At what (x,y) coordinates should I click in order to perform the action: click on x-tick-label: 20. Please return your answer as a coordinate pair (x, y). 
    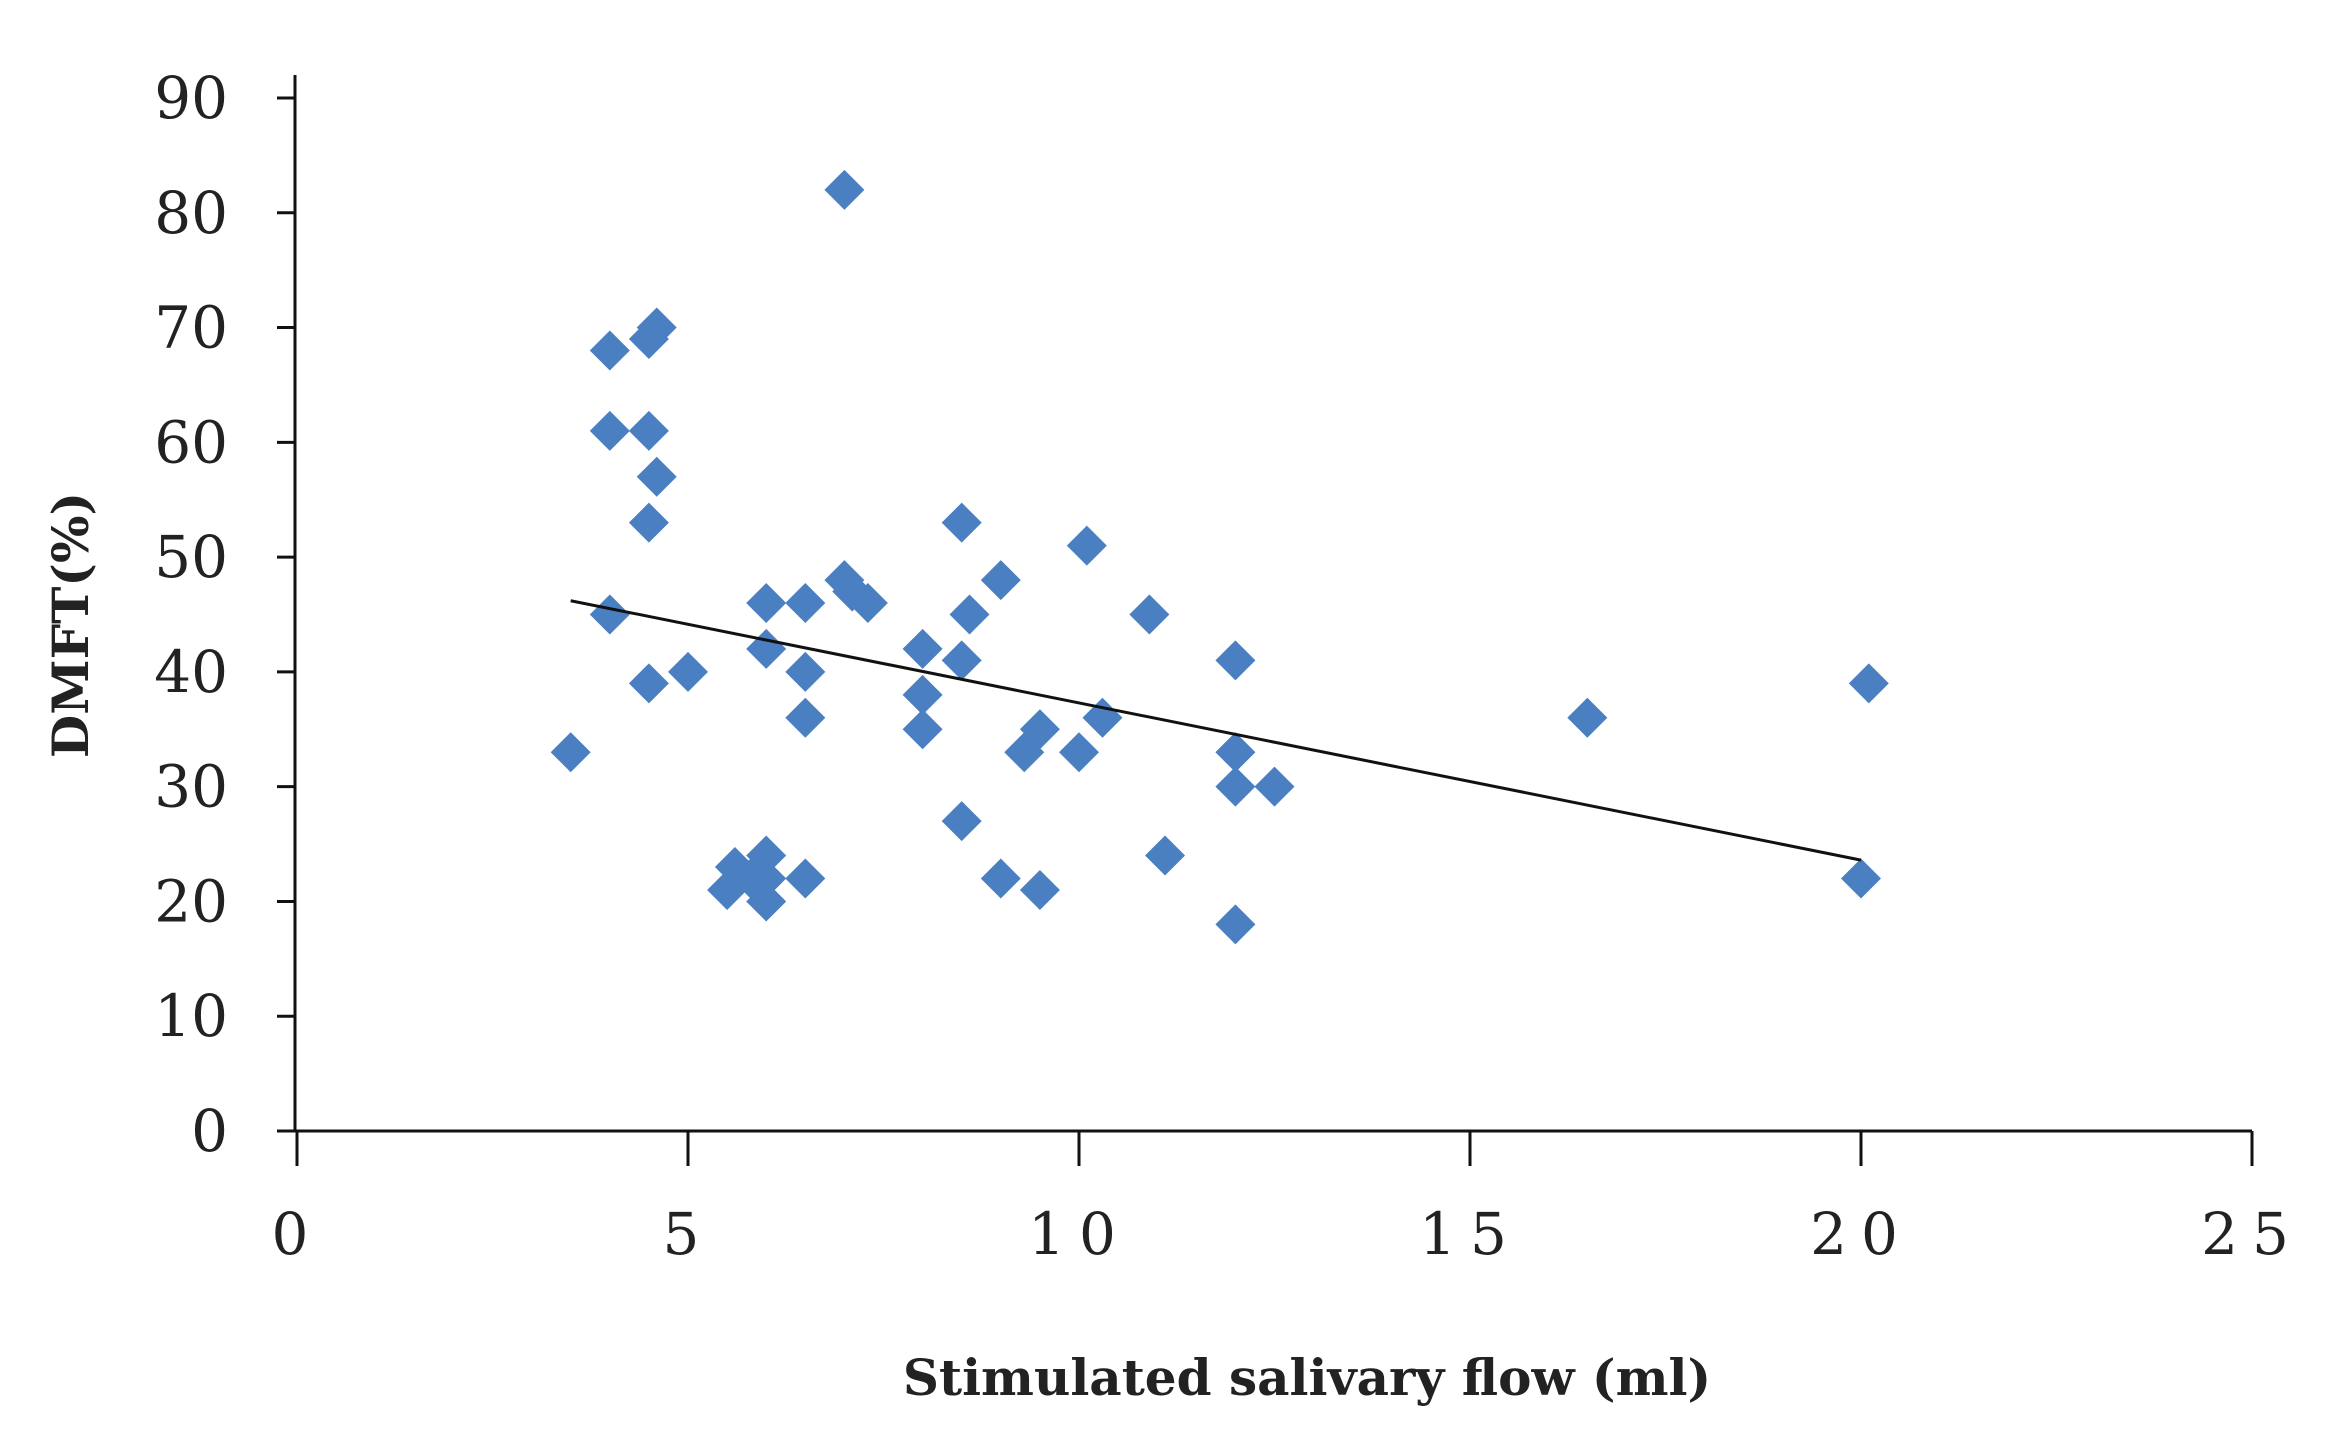
    Looking at the image, I should click on (1861, 1234).